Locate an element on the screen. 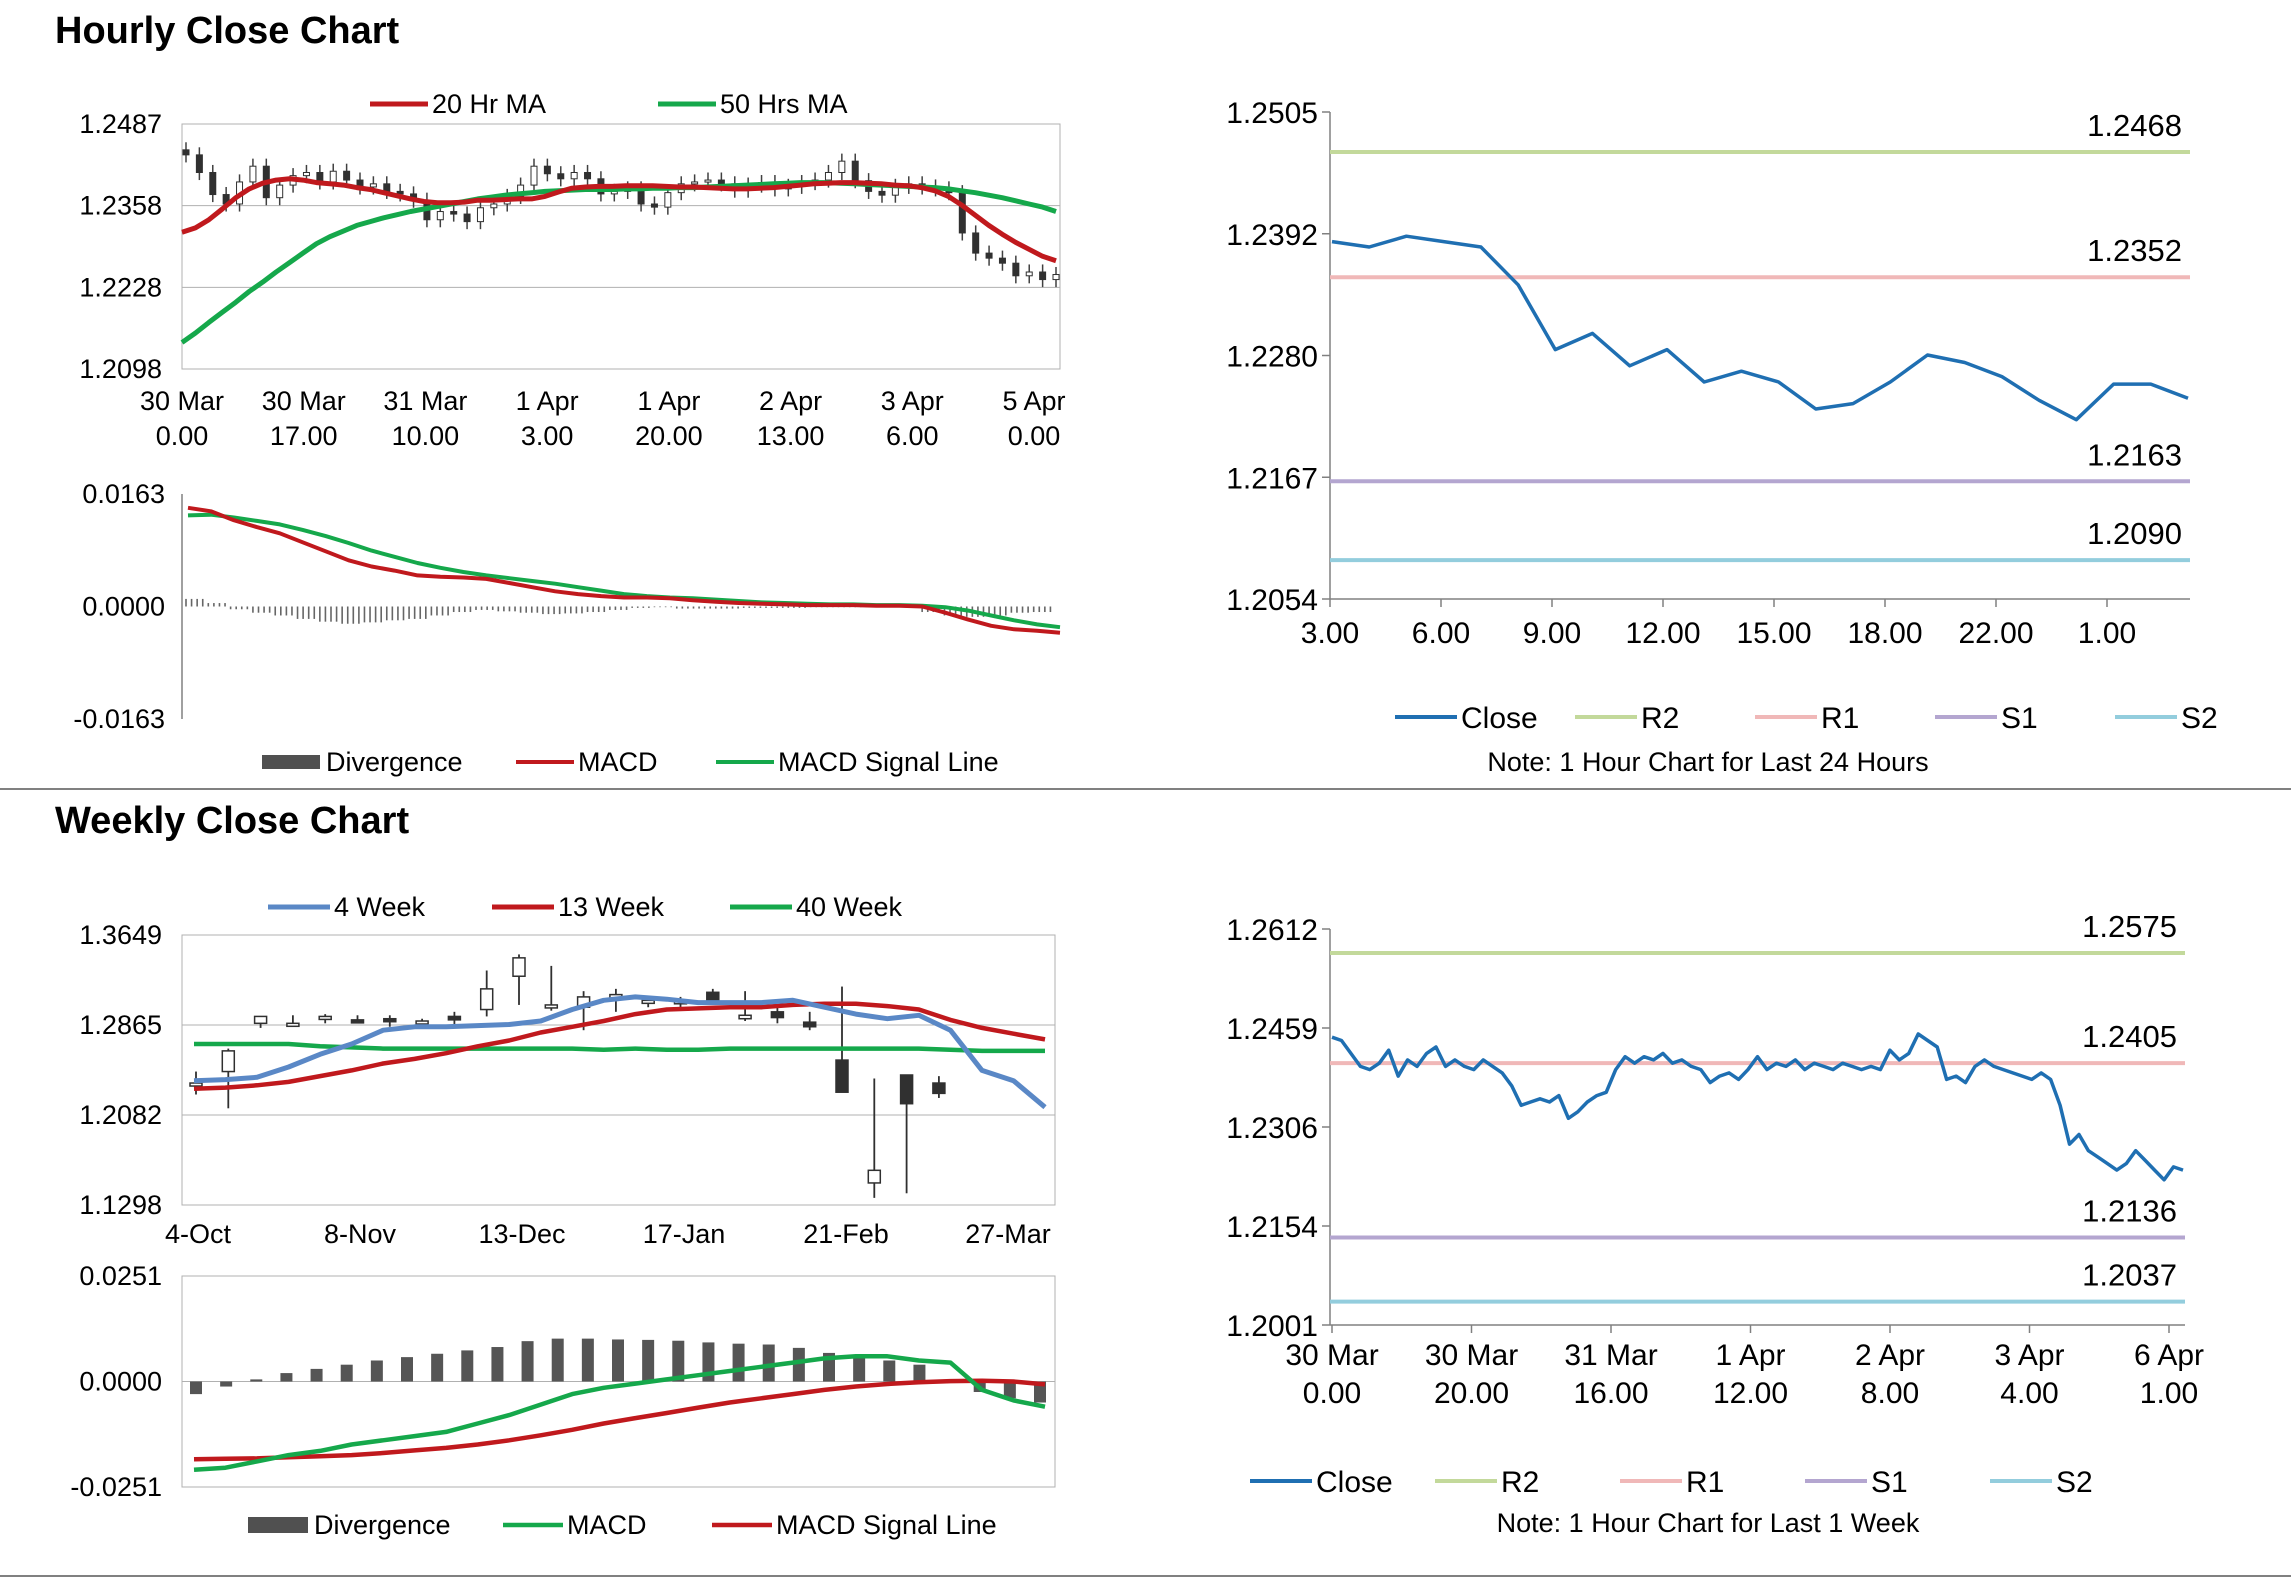 This screenshot has width=2291, height=1577. level-value-r2: 1.2575 is located at coordinates (2129, 926).